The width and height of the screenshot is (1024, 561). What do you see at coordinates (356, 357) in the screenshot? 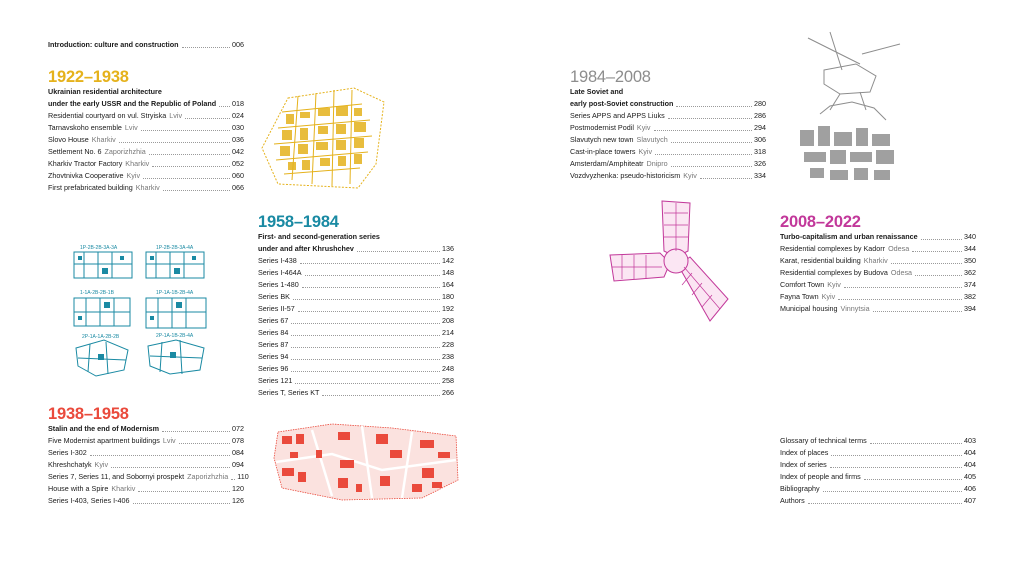
I see `toc-entry: Series 94 238` at bounding box center [356, 357].